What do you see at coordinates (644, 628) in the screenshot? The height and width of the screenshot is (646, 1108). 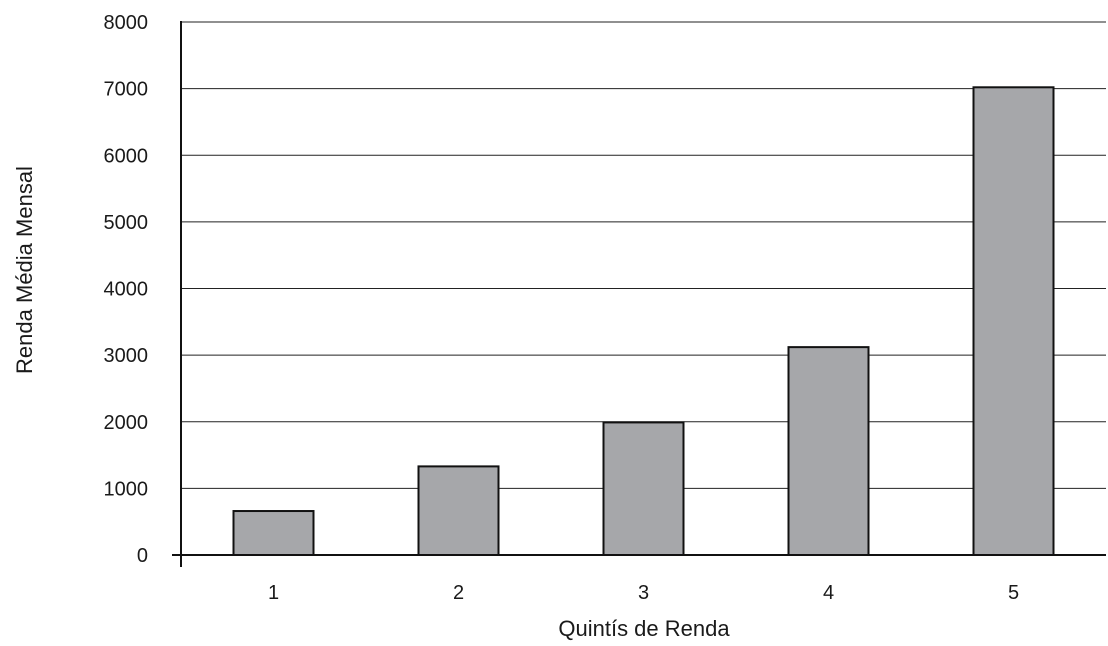 I see `x-axis-title: Quintís de Renda` at bounding box center [644, 628].